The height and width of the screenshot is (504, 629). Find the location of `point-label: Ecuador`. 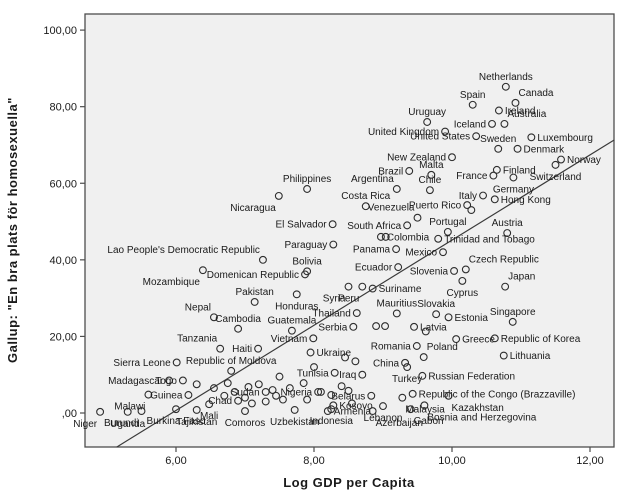

point-label: Ecuador is located at coordinates (374, 268).